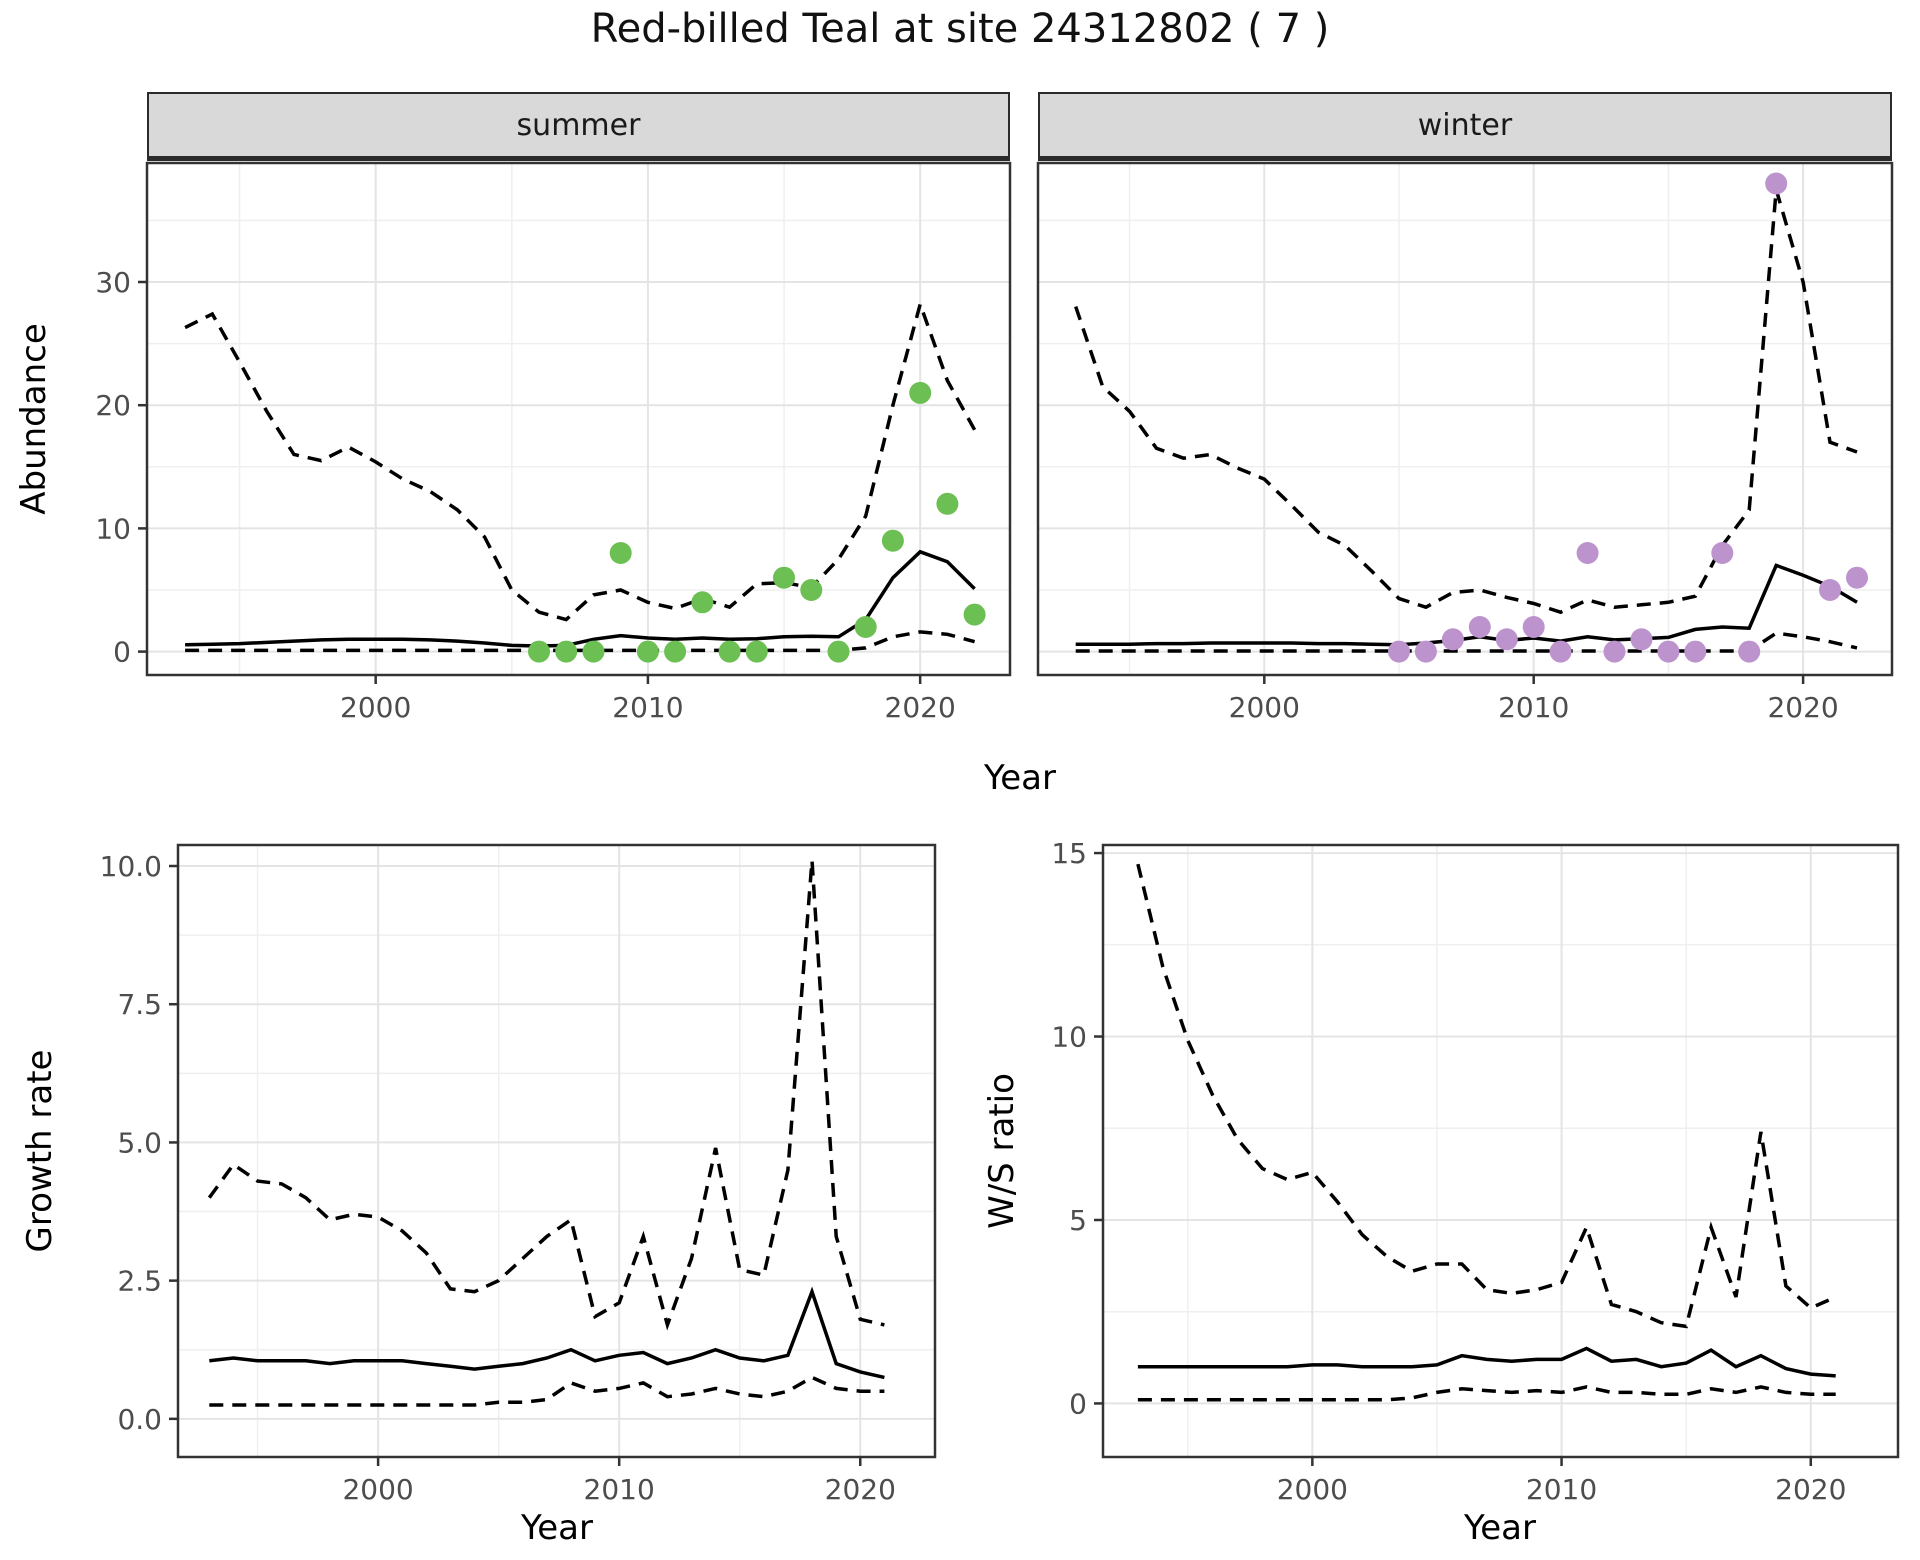 The width and height of the screenshot is (1920, 1560). Describe the element at coordinates (139, 1281) in the screenshot. I see `y-tick-label: 2.5` at that location.